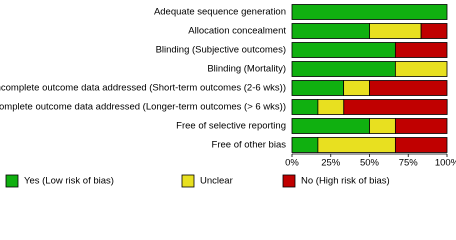 This screenshot has height=240, width=456. Describe the element at coordinates (331, 163) in the screenshot. I see `x-tick-label: 25%` at that location.